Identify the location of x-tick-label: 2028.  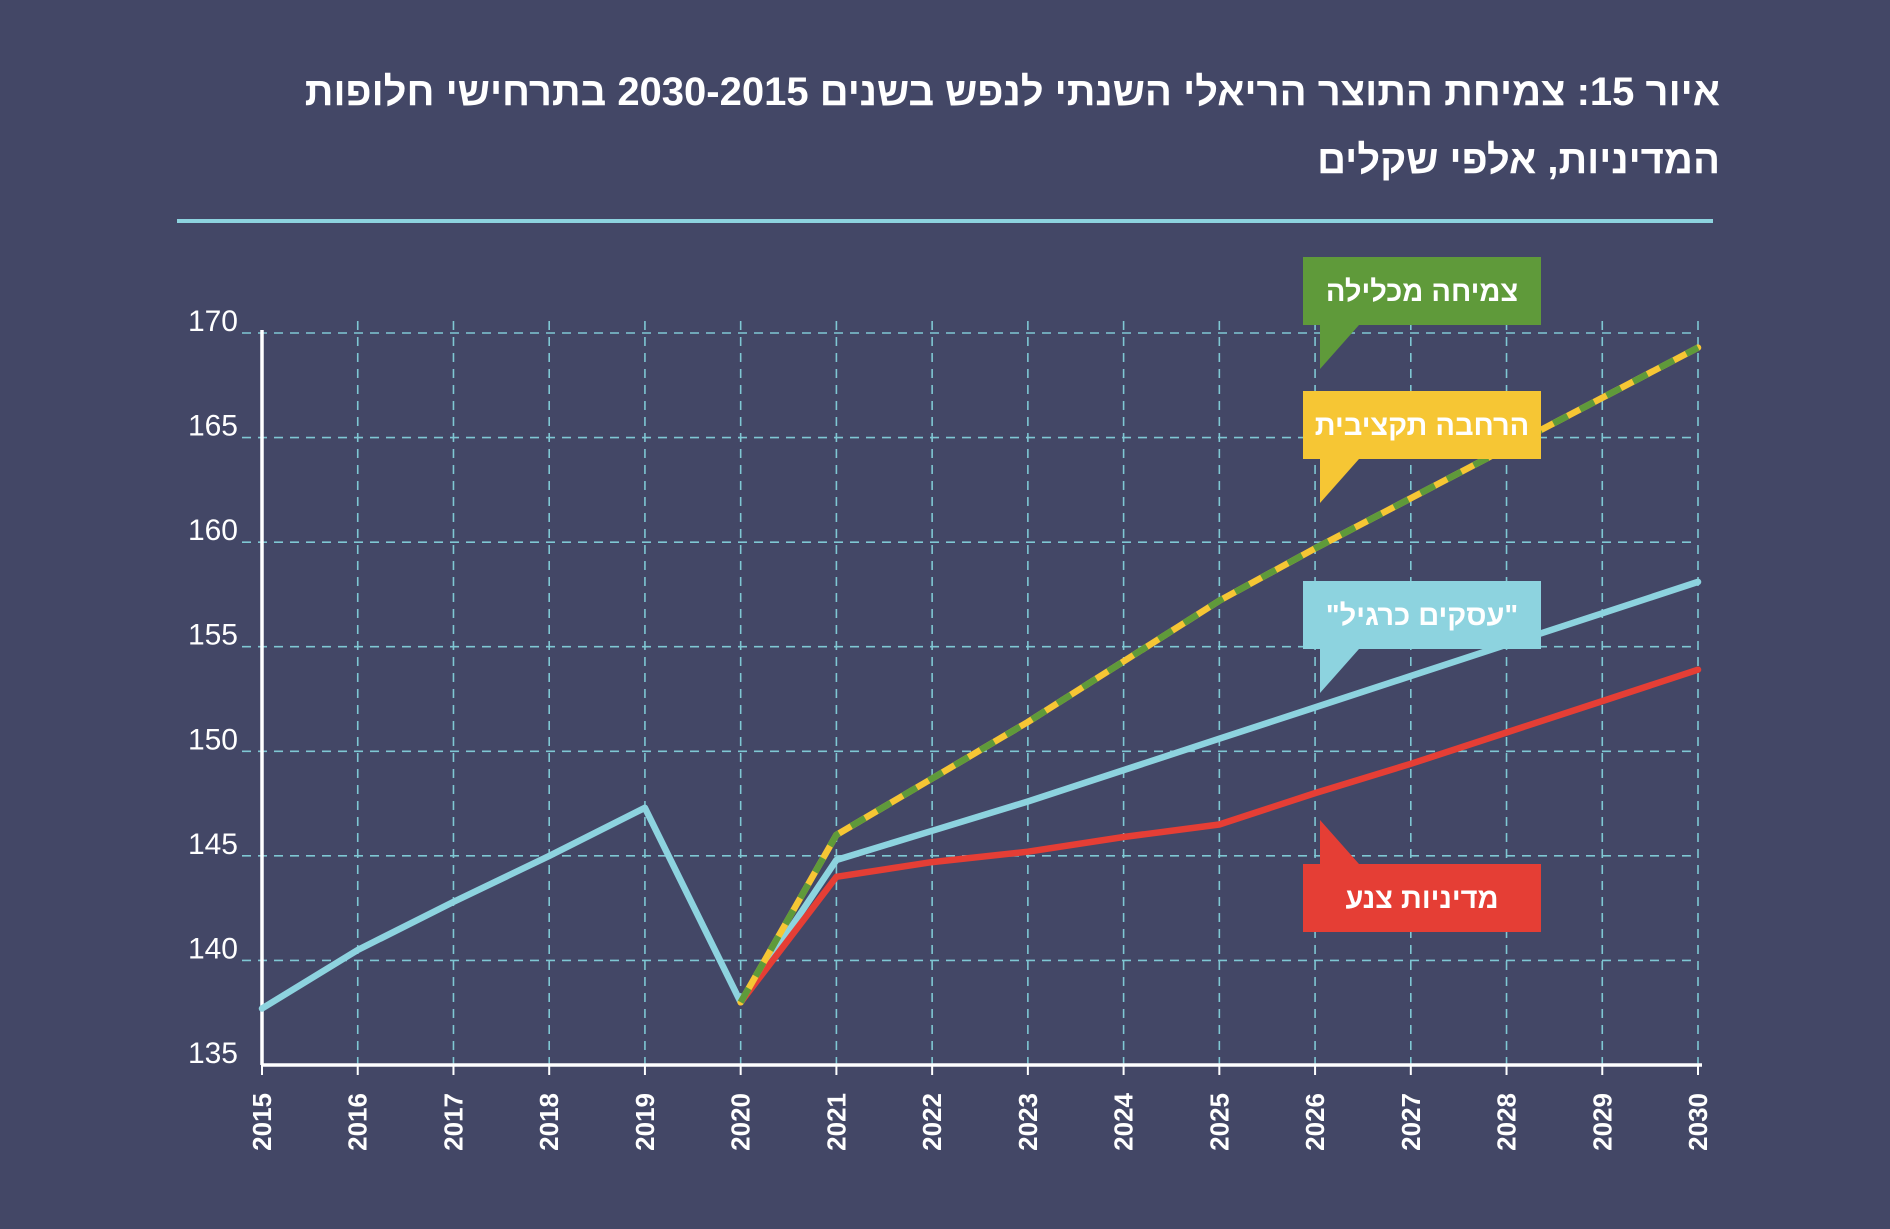
(1507, 1122).